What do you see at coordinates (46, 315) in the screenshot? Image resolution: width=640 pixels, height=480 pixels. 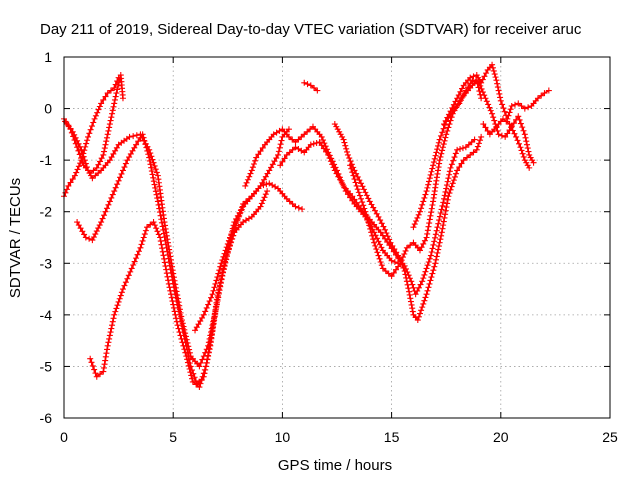 I see `y-tick-label: -4` at bounding box center [46, 315].